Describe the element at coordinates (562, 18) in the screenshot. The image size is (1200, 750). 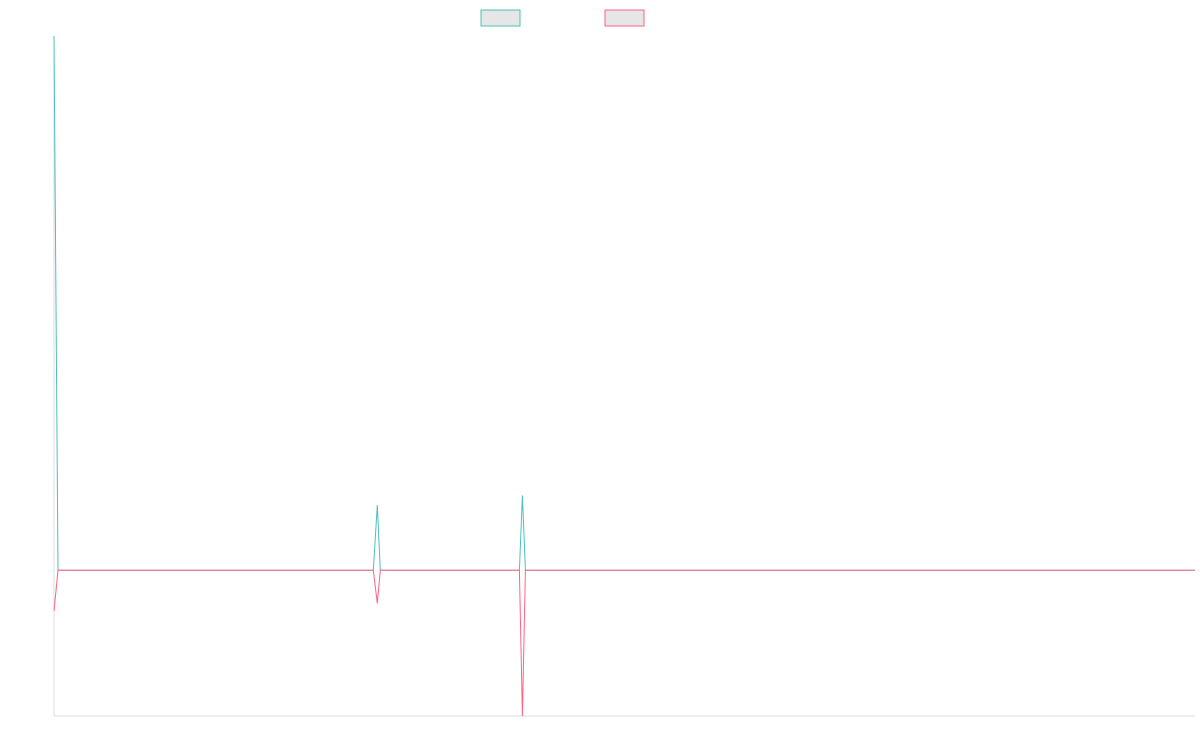
I see `legend` at that location.